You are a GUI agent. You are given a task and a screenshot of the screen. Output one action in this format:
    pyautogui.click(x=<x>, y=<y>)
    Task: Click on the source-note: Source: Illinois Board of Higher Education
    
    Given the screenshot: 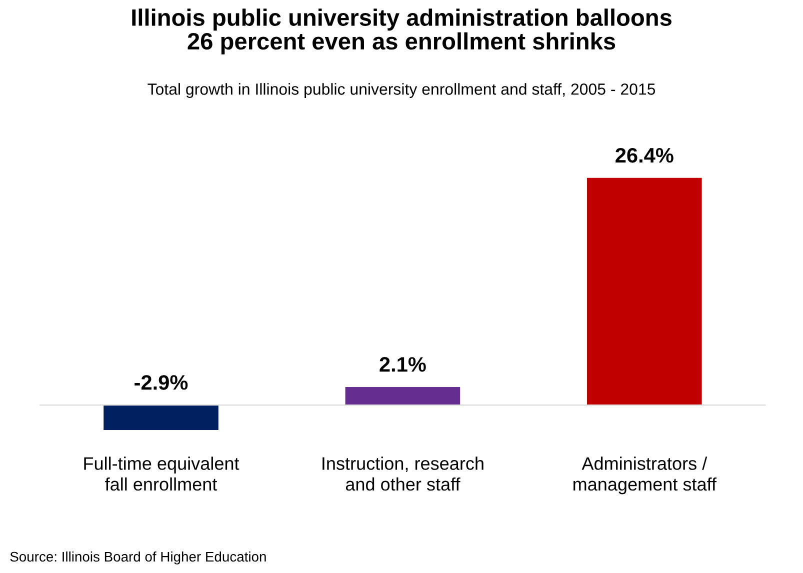 What is the action you would take?
    pyautogui.click(x=138, y=557)
    